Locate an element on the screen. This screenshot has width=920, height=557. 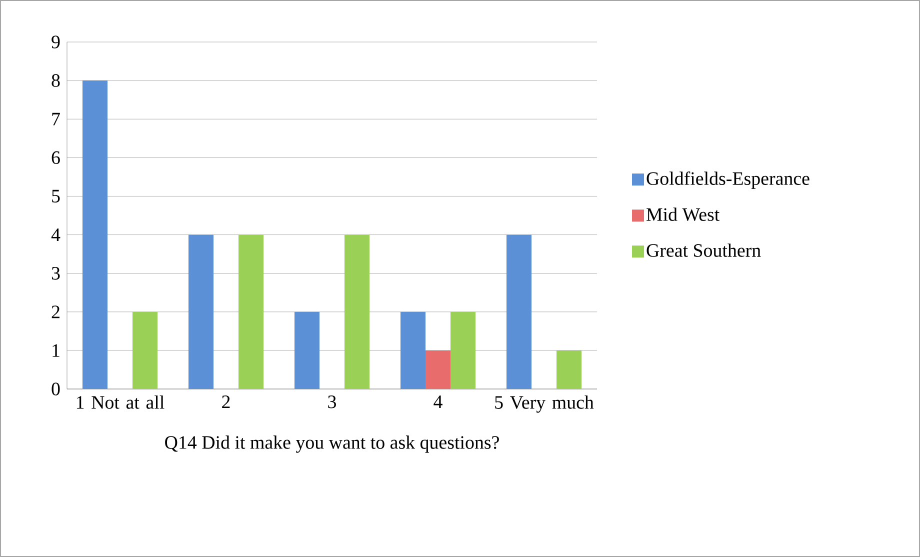
y-tick-label: 8 is located at coordinates (56, 80).